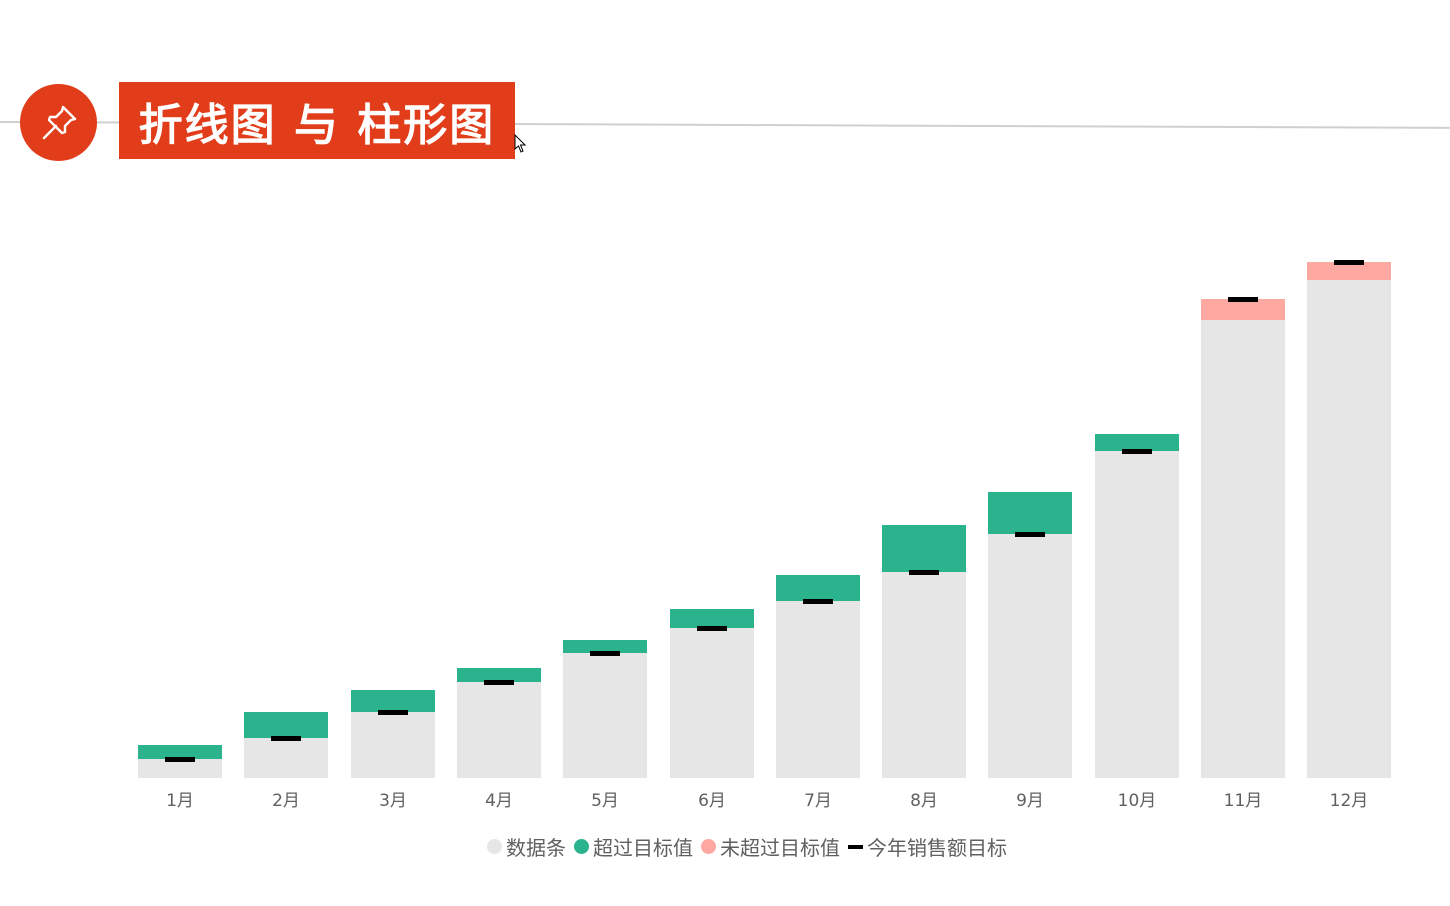 This screenshot has width=1450, height=906. What do you see at coordinates (393, 801) in the screenshot?
I see `x-axis-label: 3月` at bounding box center [393, 801].